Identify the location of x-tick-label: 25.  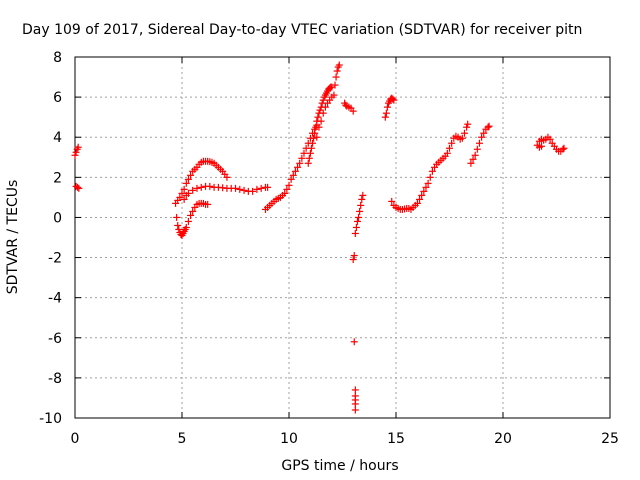
(610, 439).